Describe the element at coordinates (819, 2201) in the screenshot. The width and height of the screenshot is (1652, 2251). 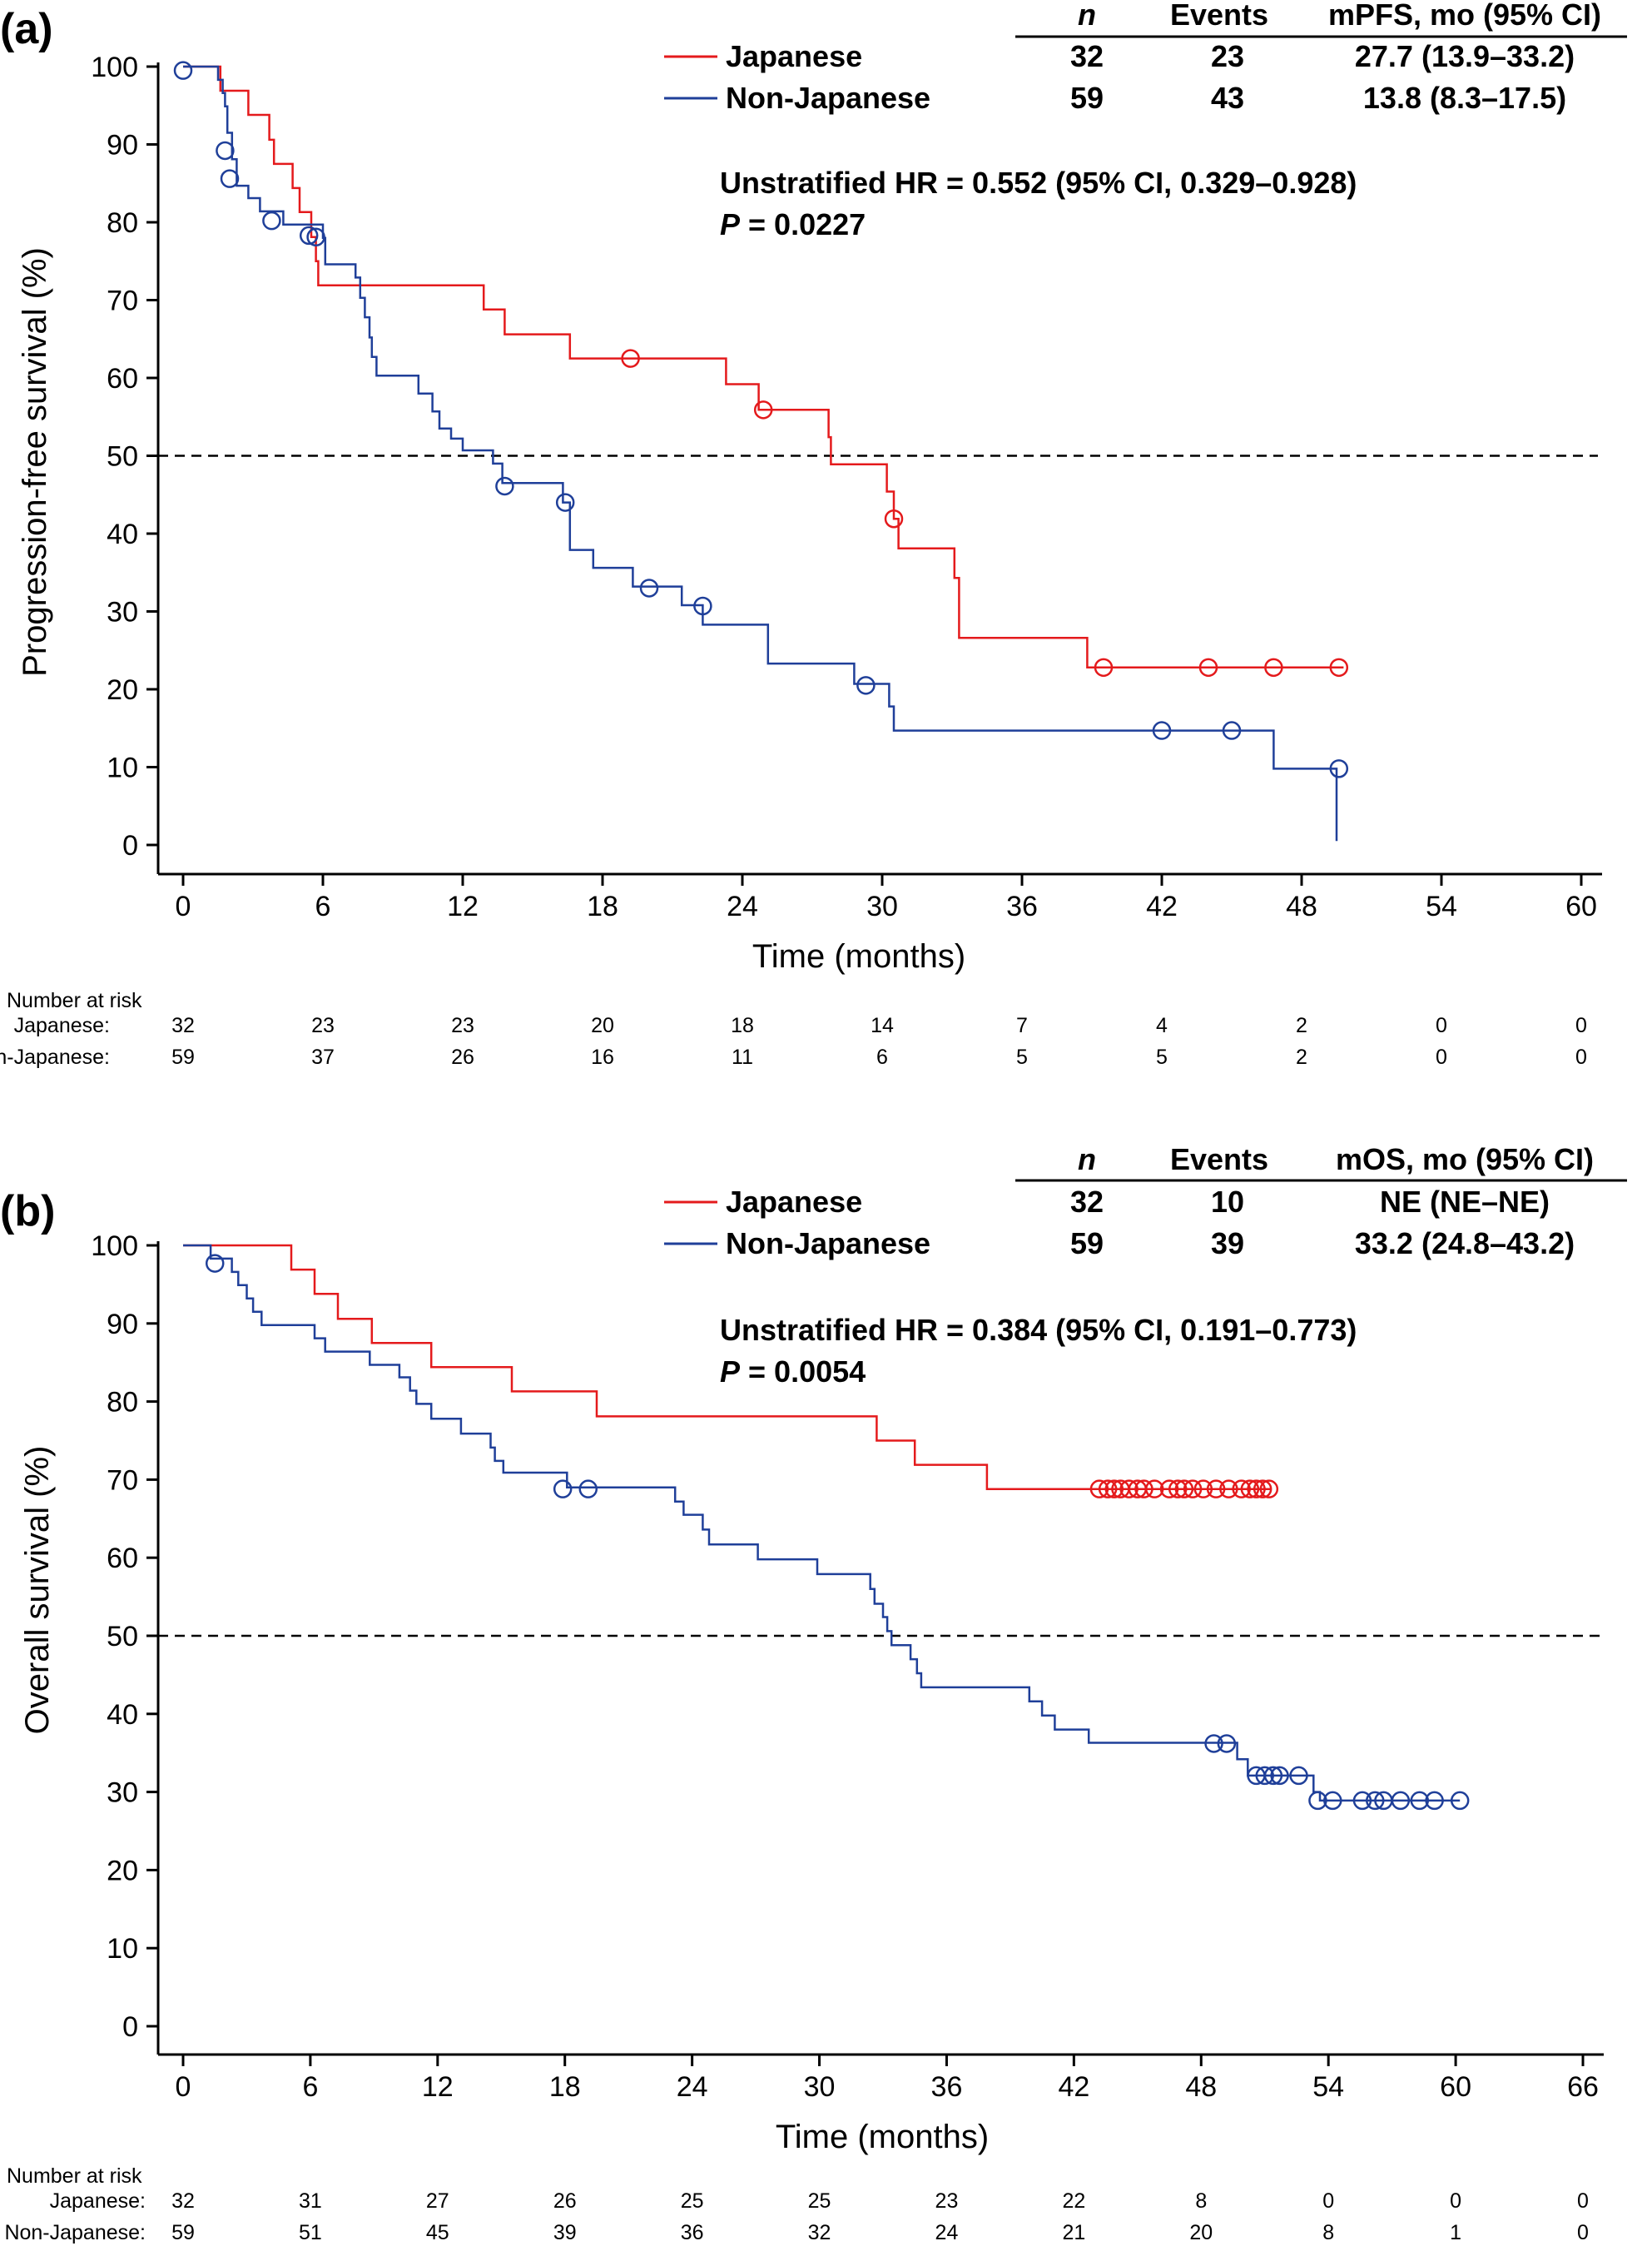
I see `risk-value: 25` at that location.